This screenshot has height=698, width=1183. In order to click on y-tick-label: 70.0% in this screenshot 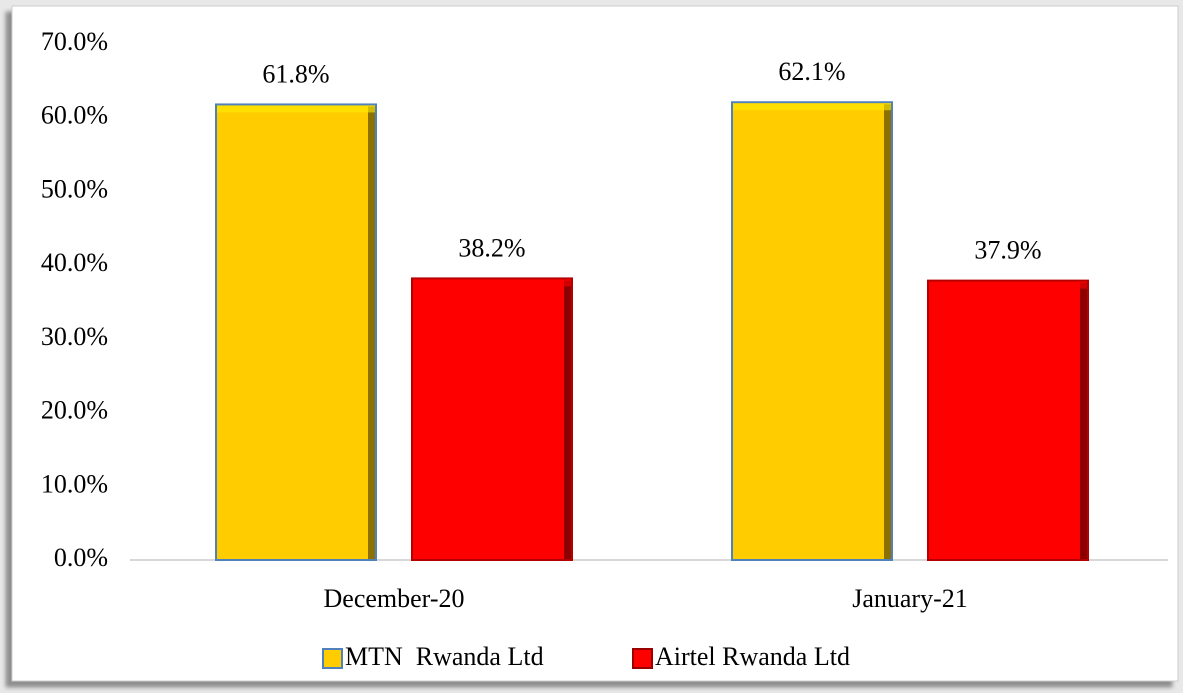, I will do `click(74, 41)`.